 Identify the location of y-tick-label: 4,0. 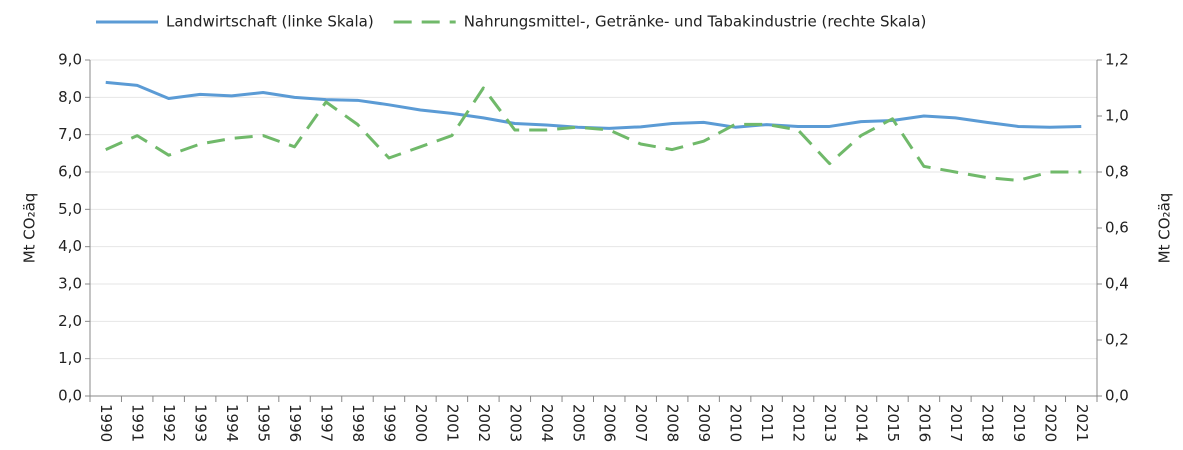
(70, 246).